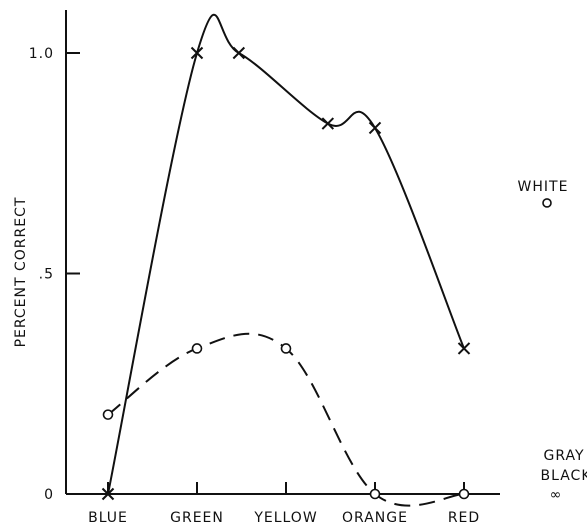 This screenshot has width=587, height=527. I want to click on x-tick-label-2: YELLOW, so click(285, 518).